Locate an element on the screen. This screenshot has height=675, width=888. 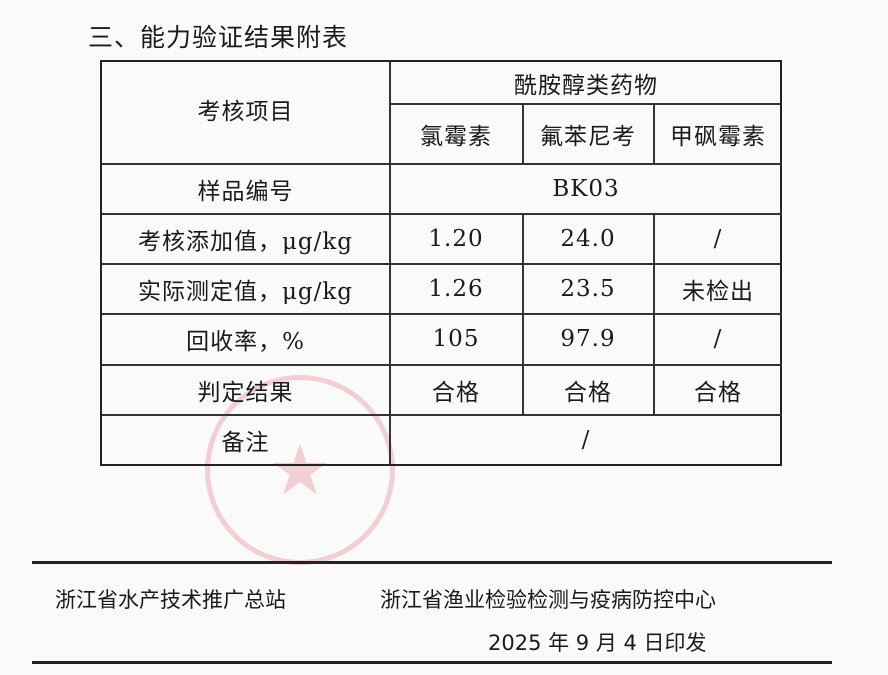
row-value: 24.0 is located at coordinates (588, 238).